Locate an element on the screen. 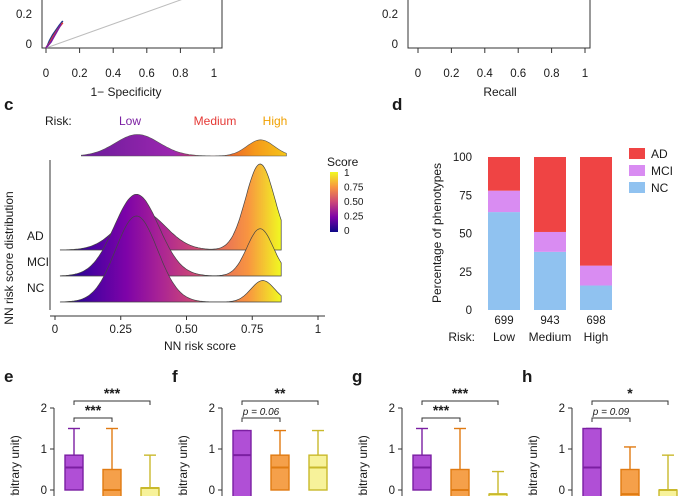  pr-xtick: 0.8 is located at coordinates (552, 74).